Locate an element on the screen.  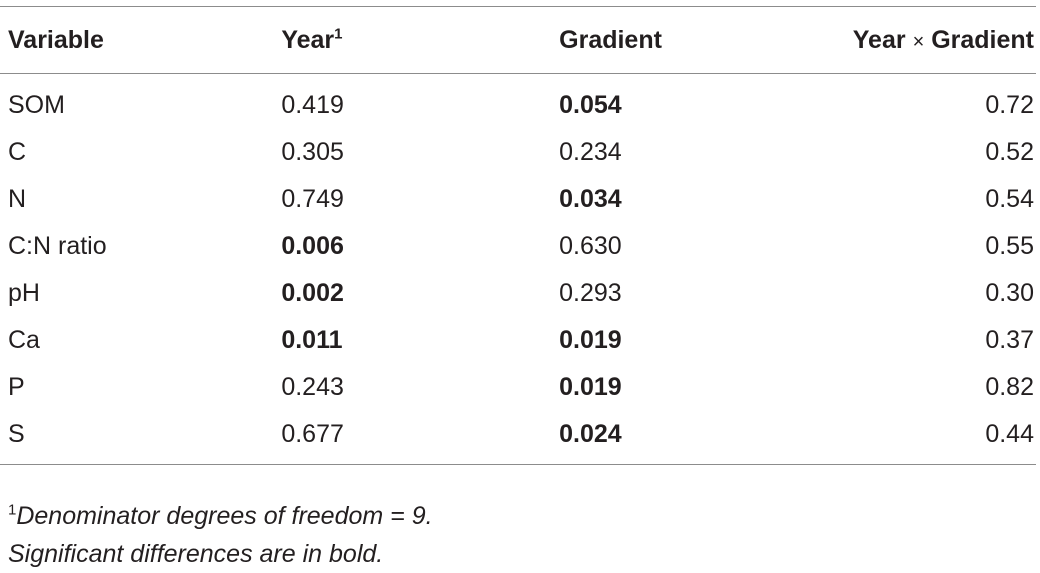
cell-year-x-gradient: 0.30 is located at coordinates (1009, 293).